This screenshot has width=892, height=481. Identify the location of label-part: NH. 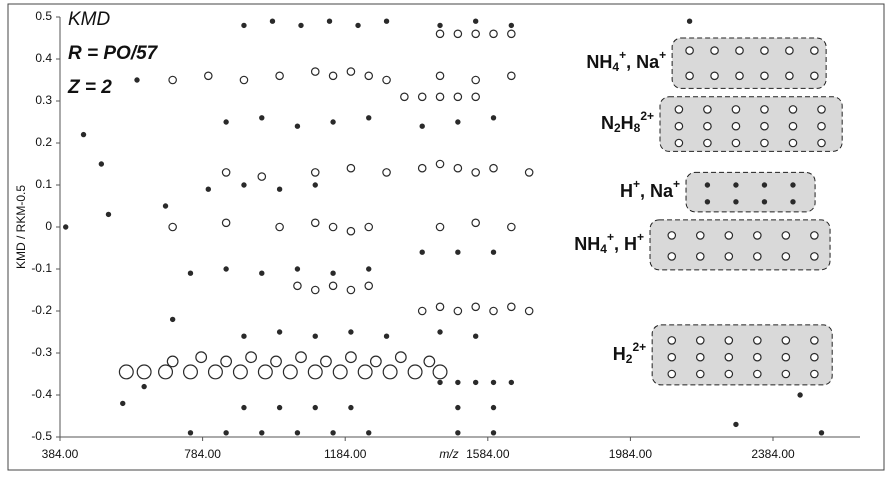
(587, 244).